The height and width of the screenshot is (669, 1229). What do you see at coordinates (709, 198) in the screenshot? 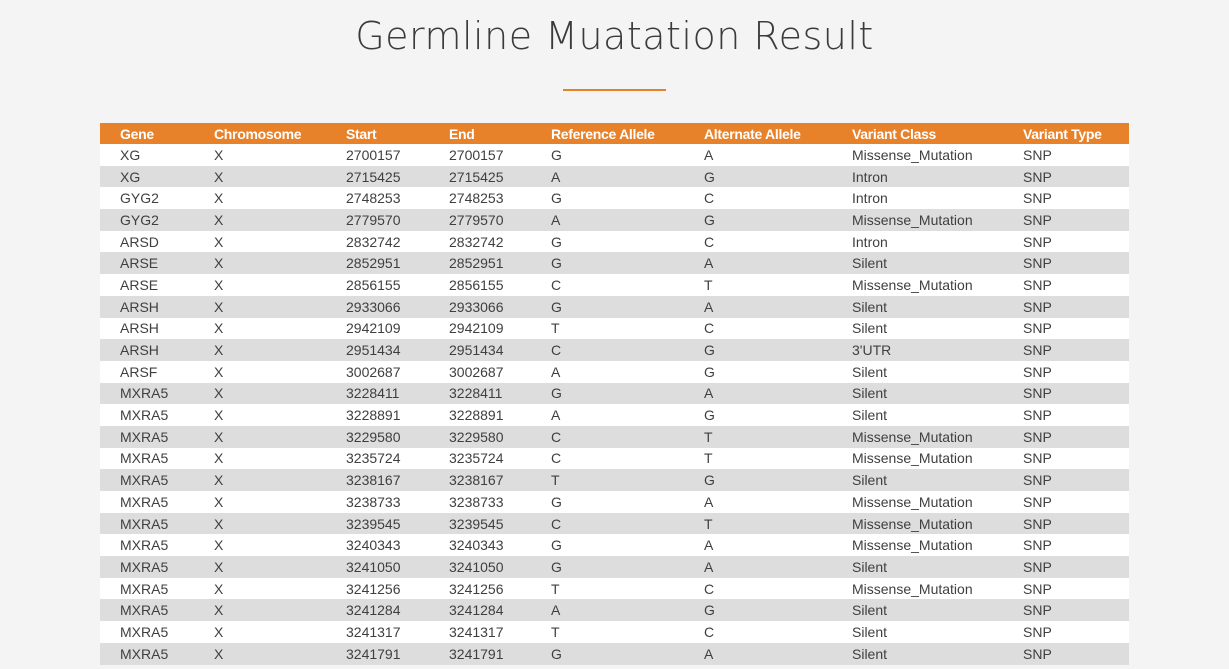
I see `cell-alternate-allele: C` at bounding box center [709, 198].